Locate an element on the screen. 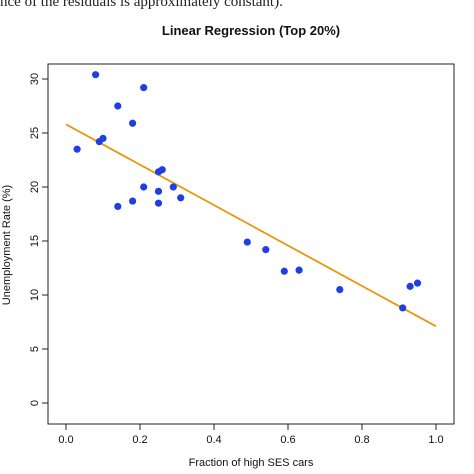  y-tick-label: 5 is located at coordinates (35, 349).